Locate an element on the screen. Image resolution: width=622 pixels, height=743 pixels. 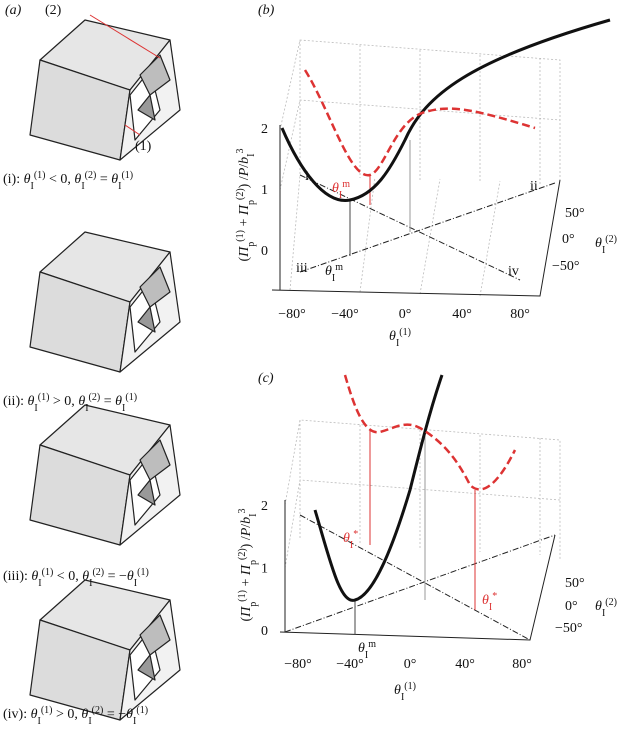
corner-label: i is located at coordinates (307, 176).